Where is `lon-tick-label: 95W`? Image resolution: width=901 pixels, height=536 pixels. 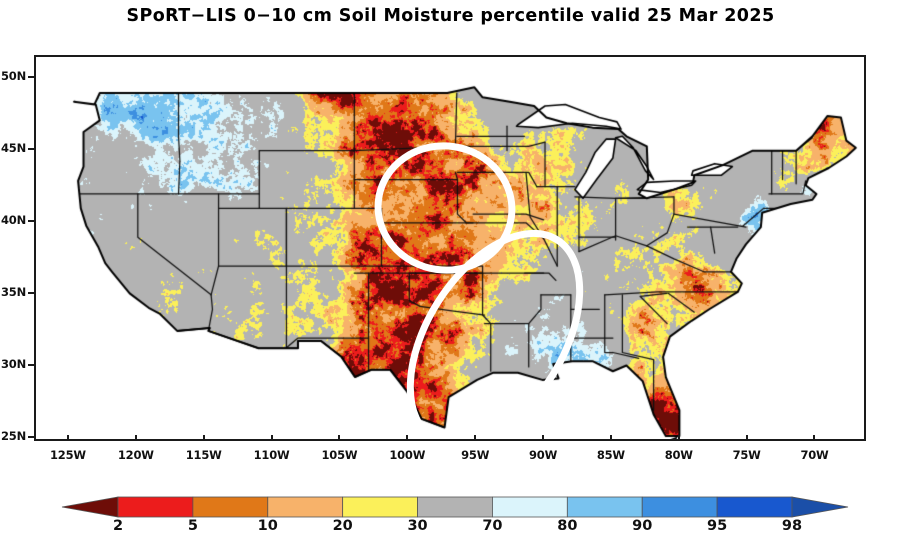
lon-tick-label: 95W is located at coordinates (475, 455).